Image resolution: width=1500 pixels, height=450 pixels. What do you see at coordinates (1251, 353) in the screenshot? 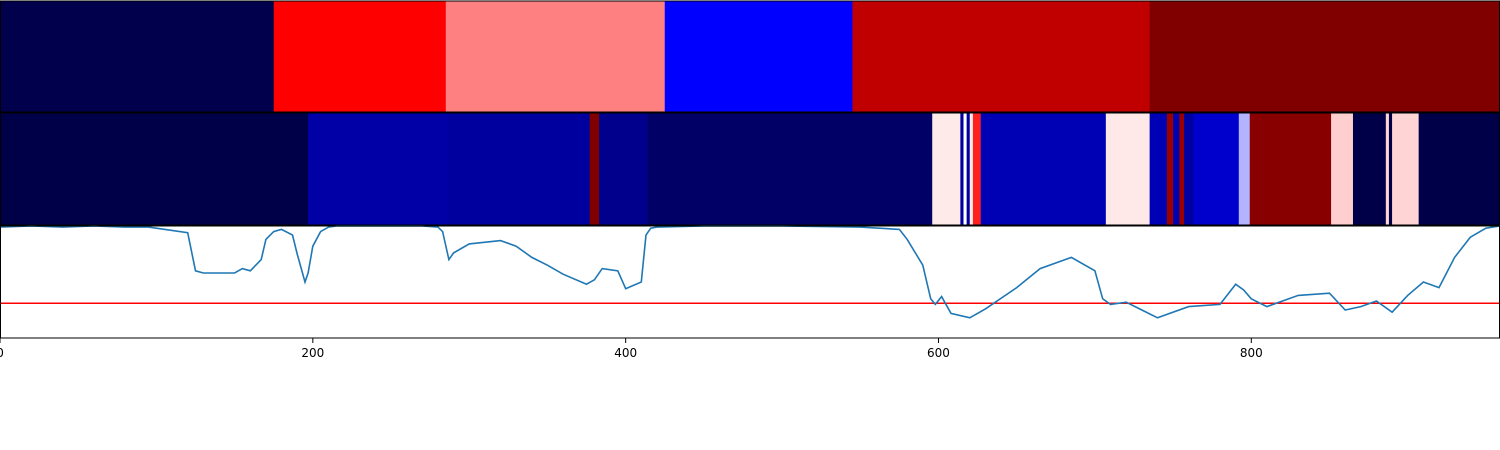
I see `x-tick-label-800: 800` at bounding box center [1251, 353].